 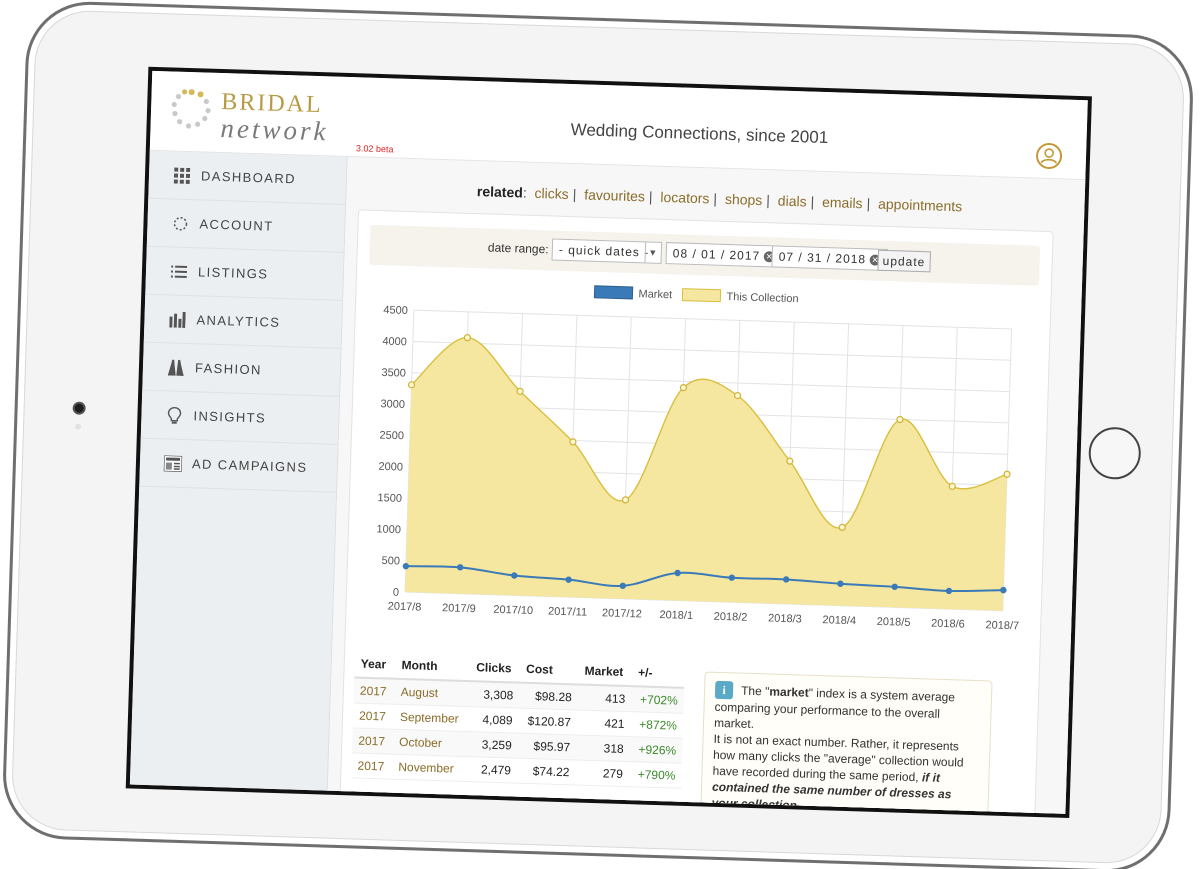 I want to click on column-header-cost: Cost, so click(x=549, y=670).